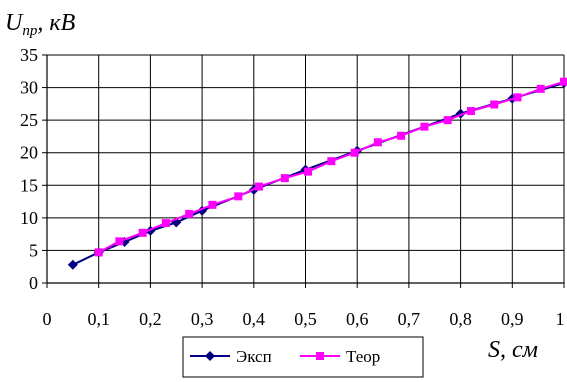 The image size is (567, 382). Describe the element at coordinates (357, 319) in the screenshot. I see `x-tick-label: 0,6` at that location.